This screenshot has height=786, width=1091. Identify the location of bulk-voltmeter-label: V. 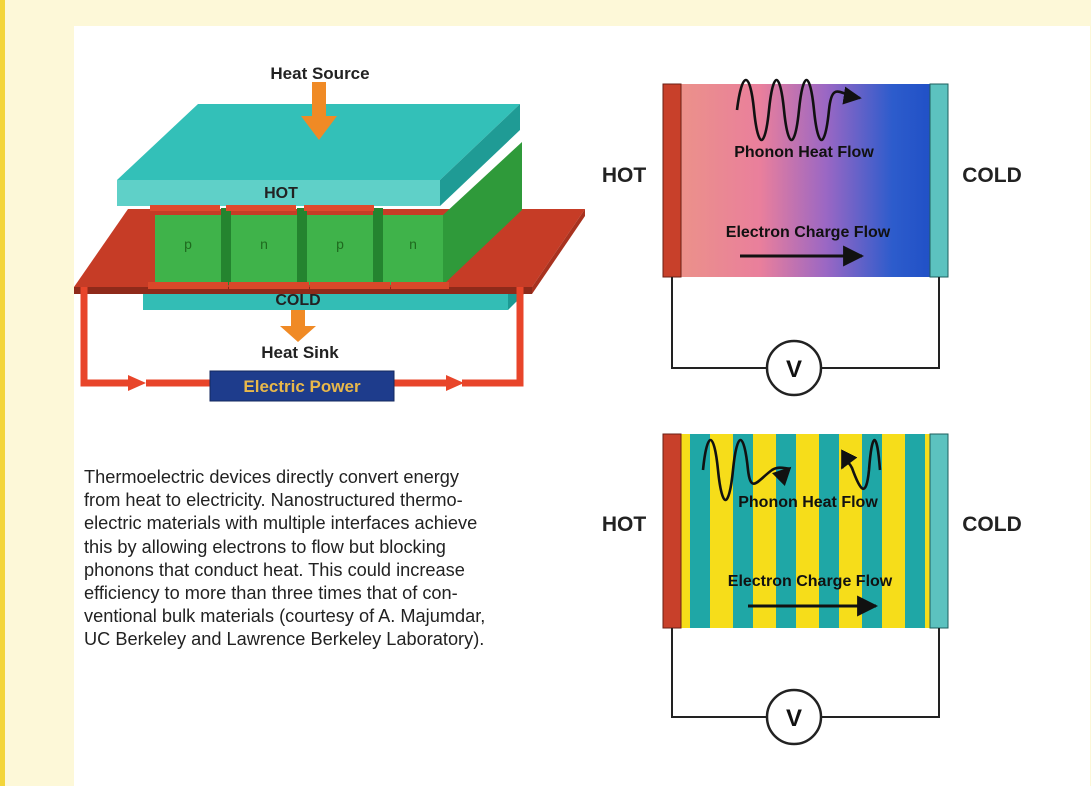
(794, 369).